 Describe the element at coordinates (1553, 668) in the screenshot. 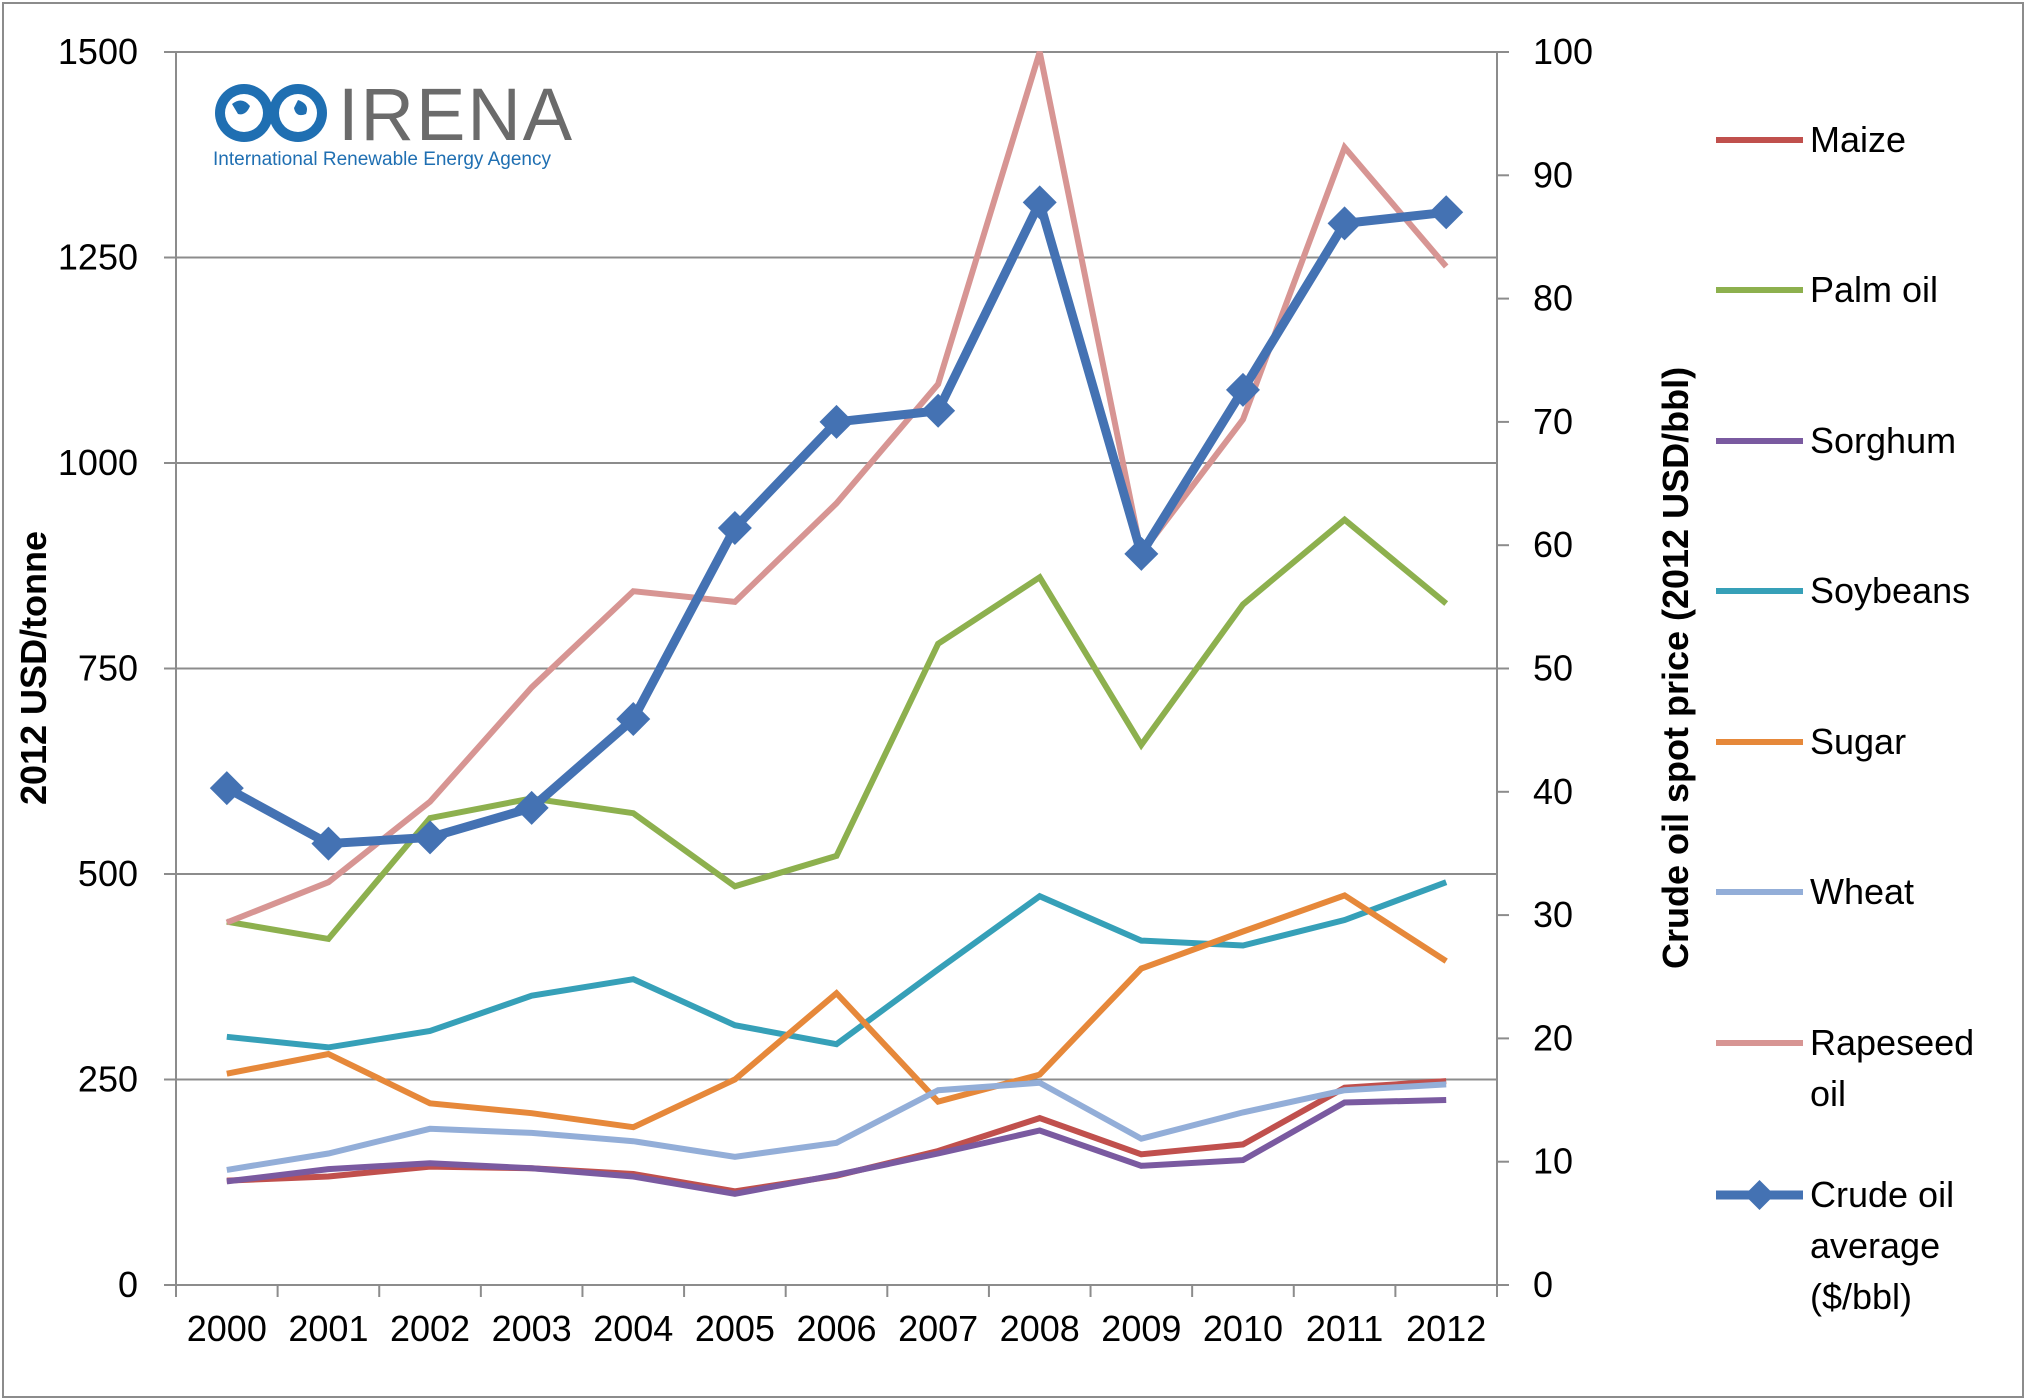

I see `y2-tick-label: 50` at that location.